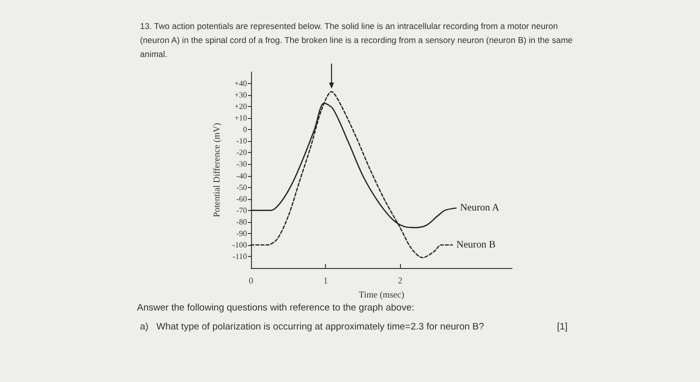  What do you see at coordinates (241, 221) in the screenshot?
I see `y-tick-label: -80` at bounding box center [241, 221].